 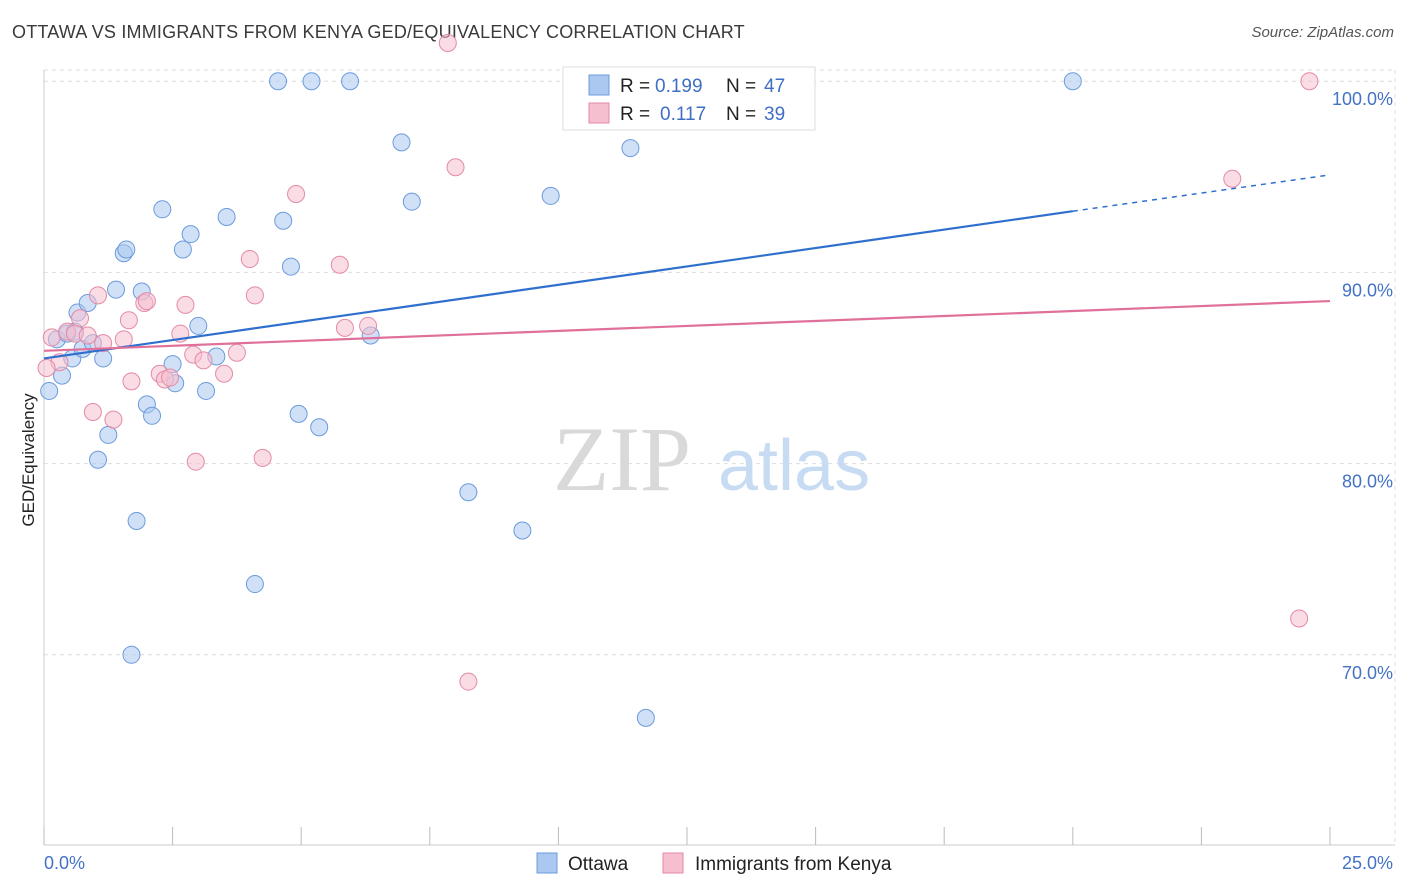 What do you see at coordinates (741, 86) in the screenshot?
I see `legend-n-label-ottawa: N =` at bounding box center [741, 86].